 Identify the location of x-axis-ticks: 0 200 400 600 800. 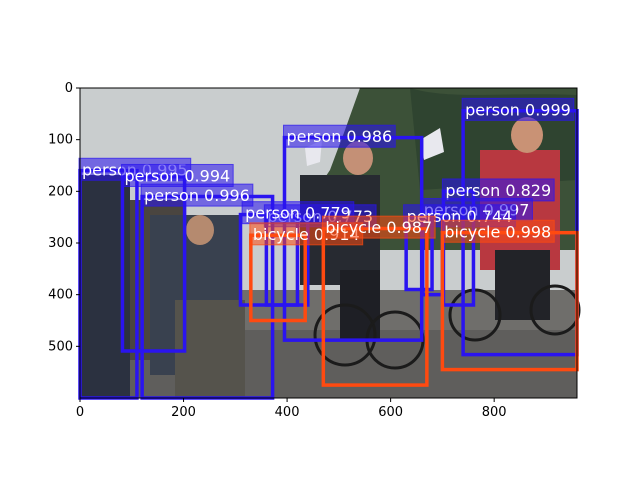
(291, 409).